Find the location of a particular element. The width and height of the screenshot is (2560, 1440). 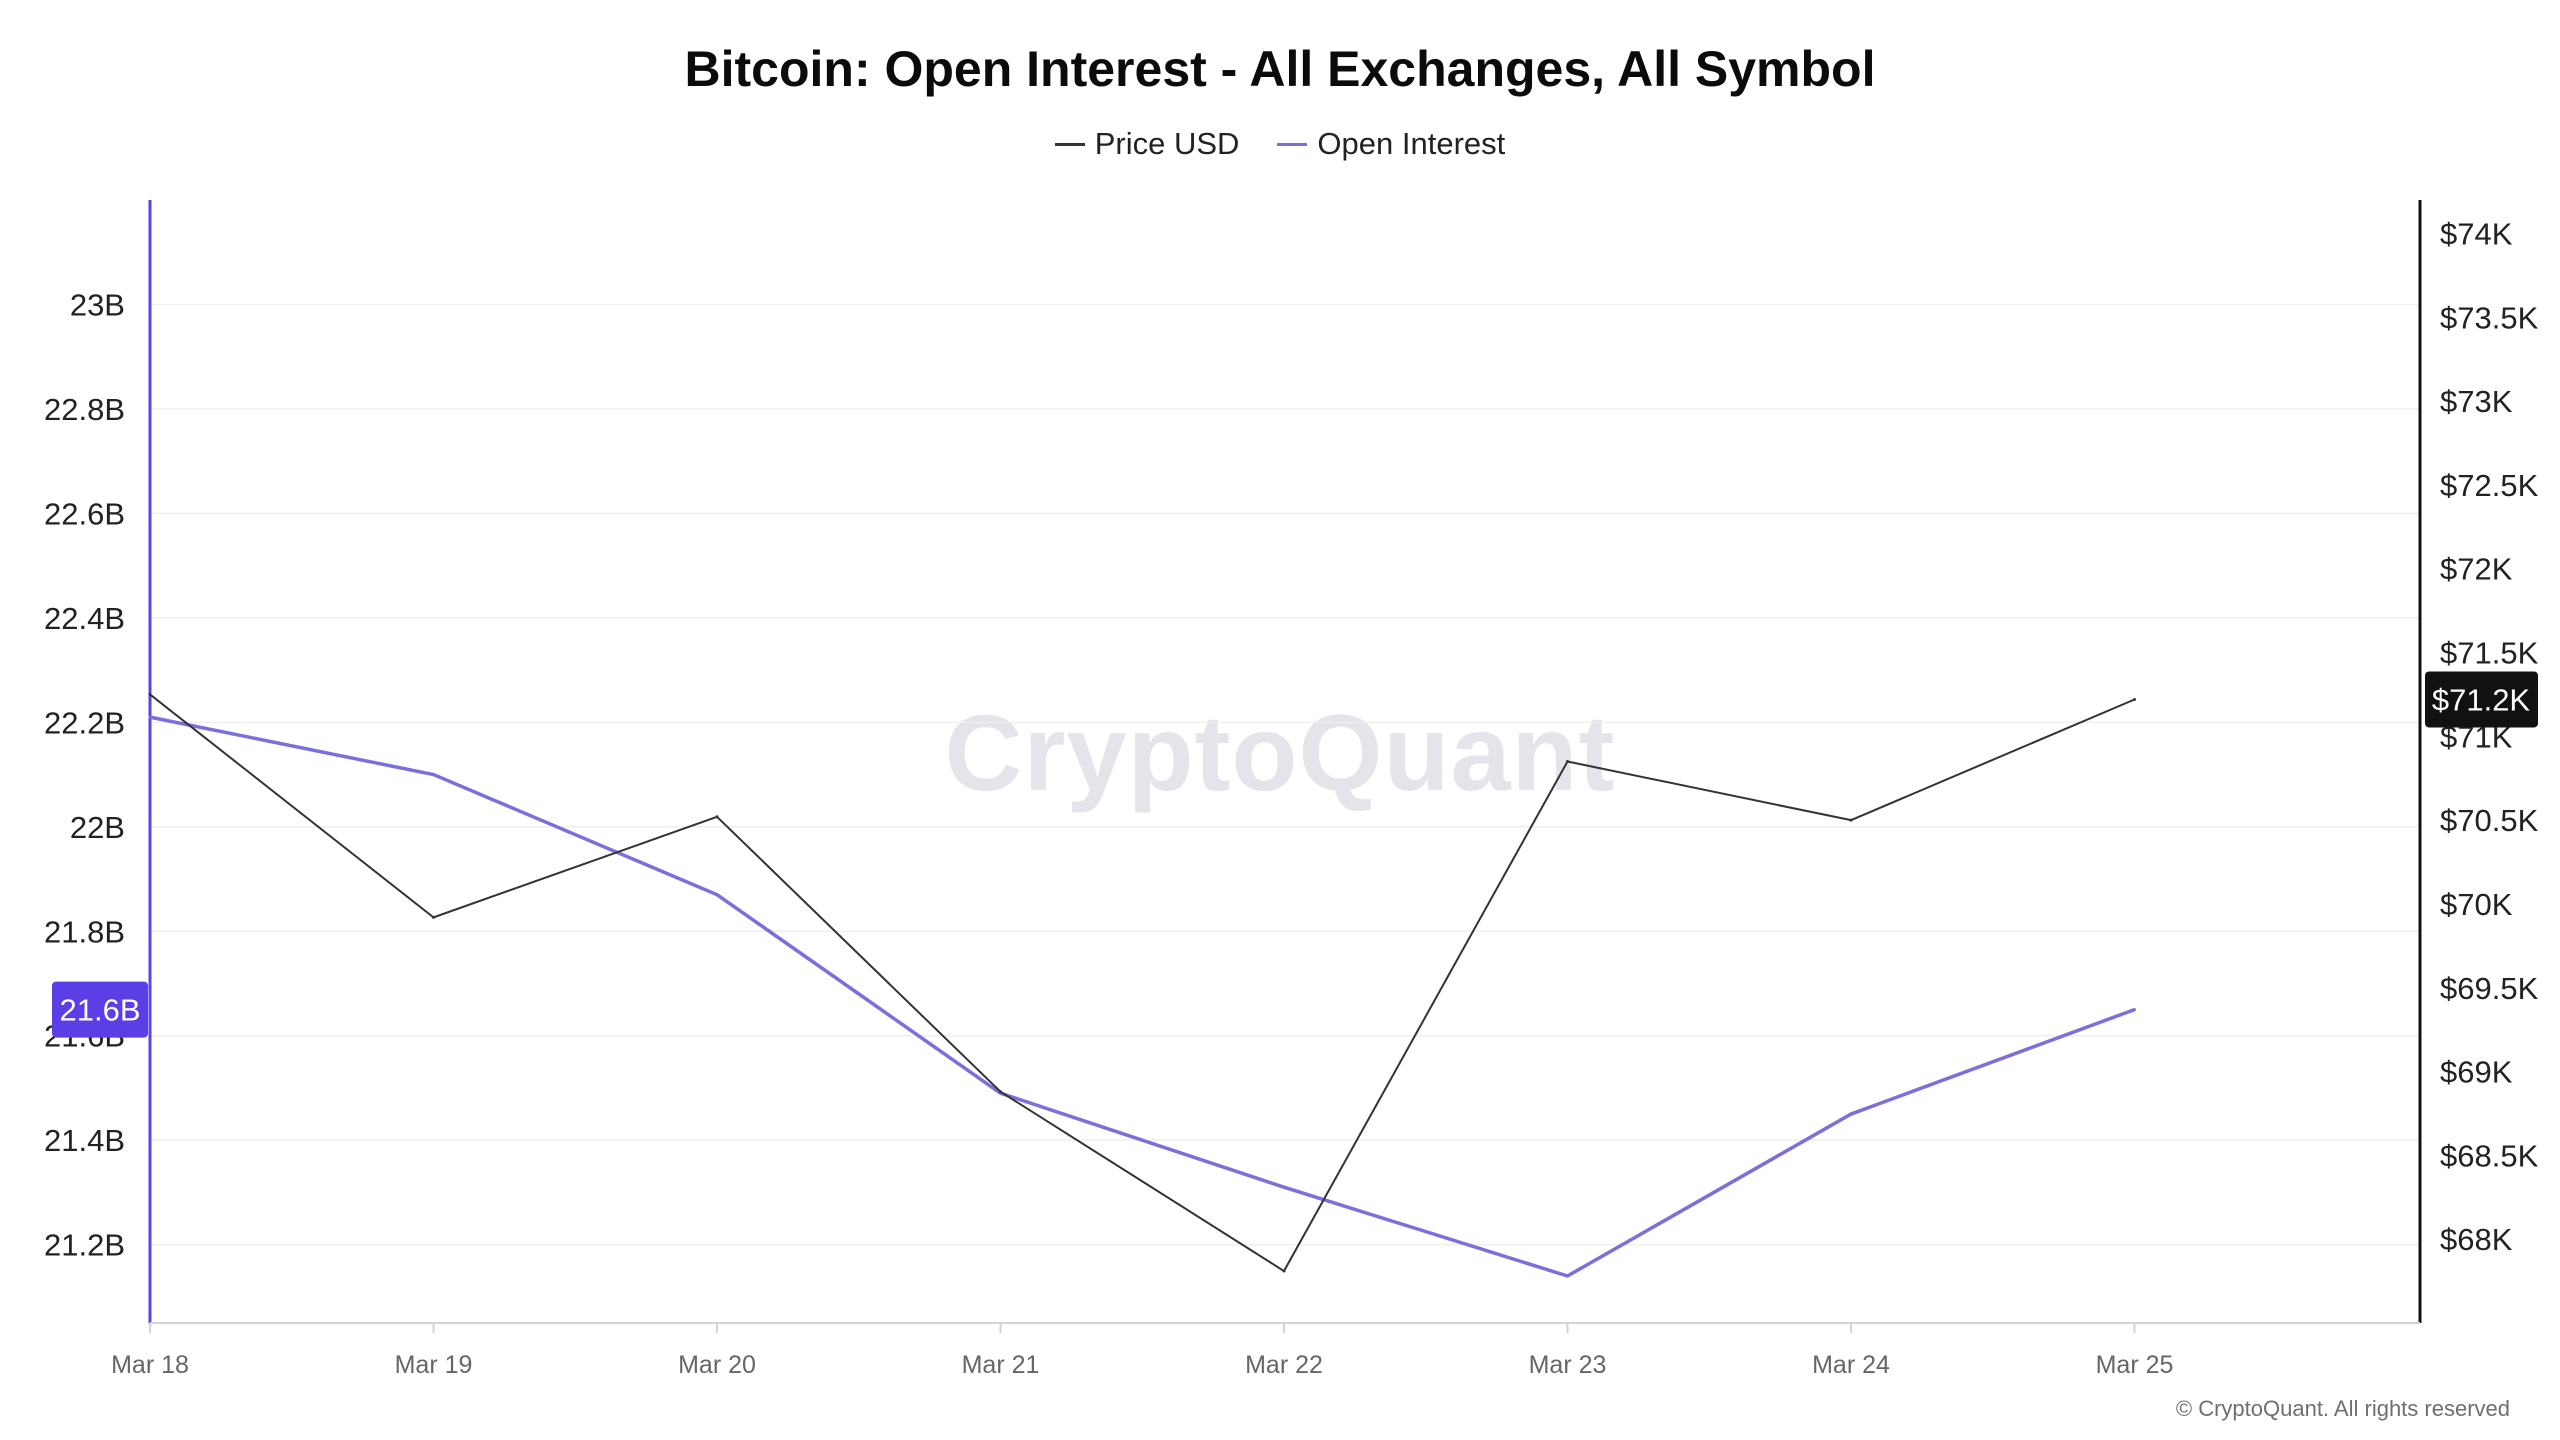

x-tick-label: Mar 19 is located at coordinates (434, 1365).